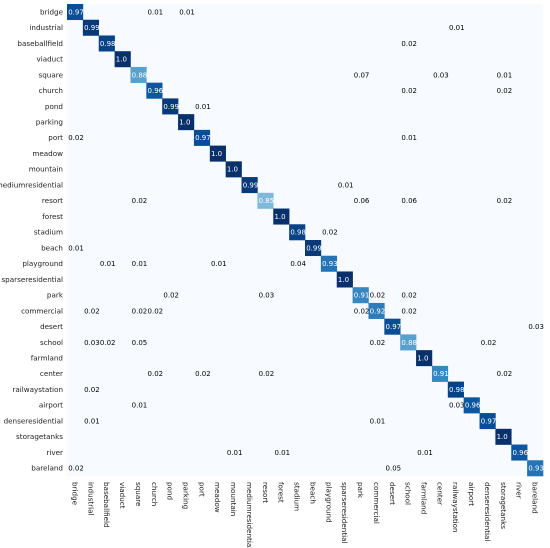 The height and width of the screenshot is (548, 550). I want to click on heatmap-cell-school-school, so click(408, 342).